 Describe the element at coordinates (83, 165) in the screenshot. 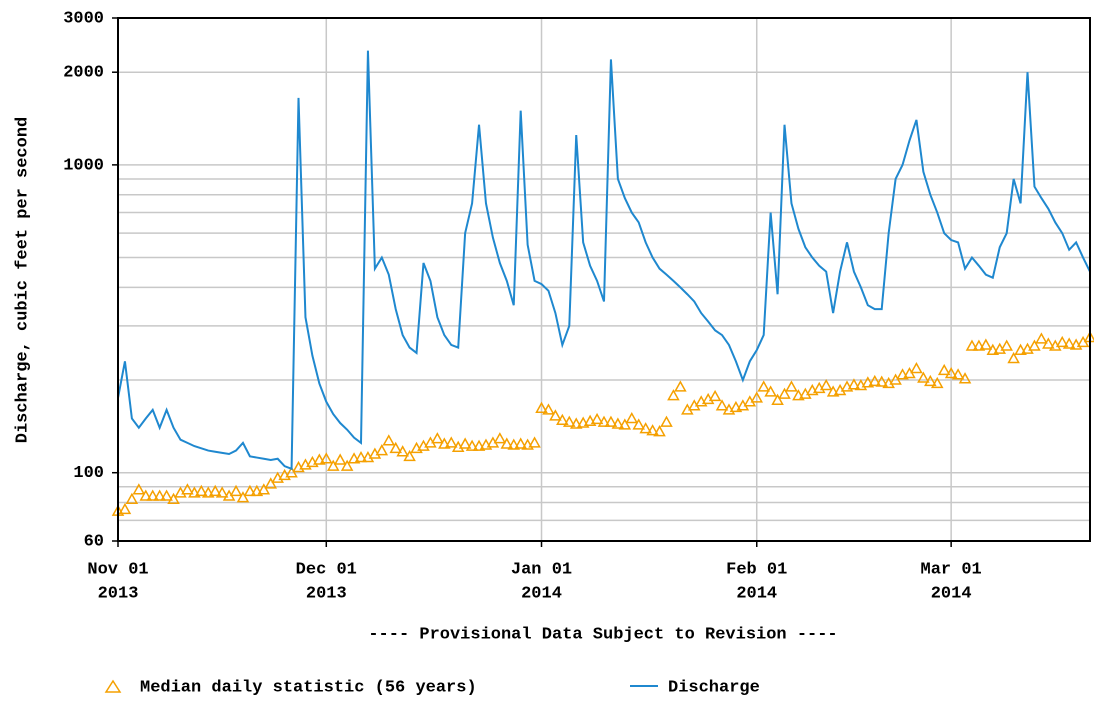

I see `y-tick-label: 1000` at that location.